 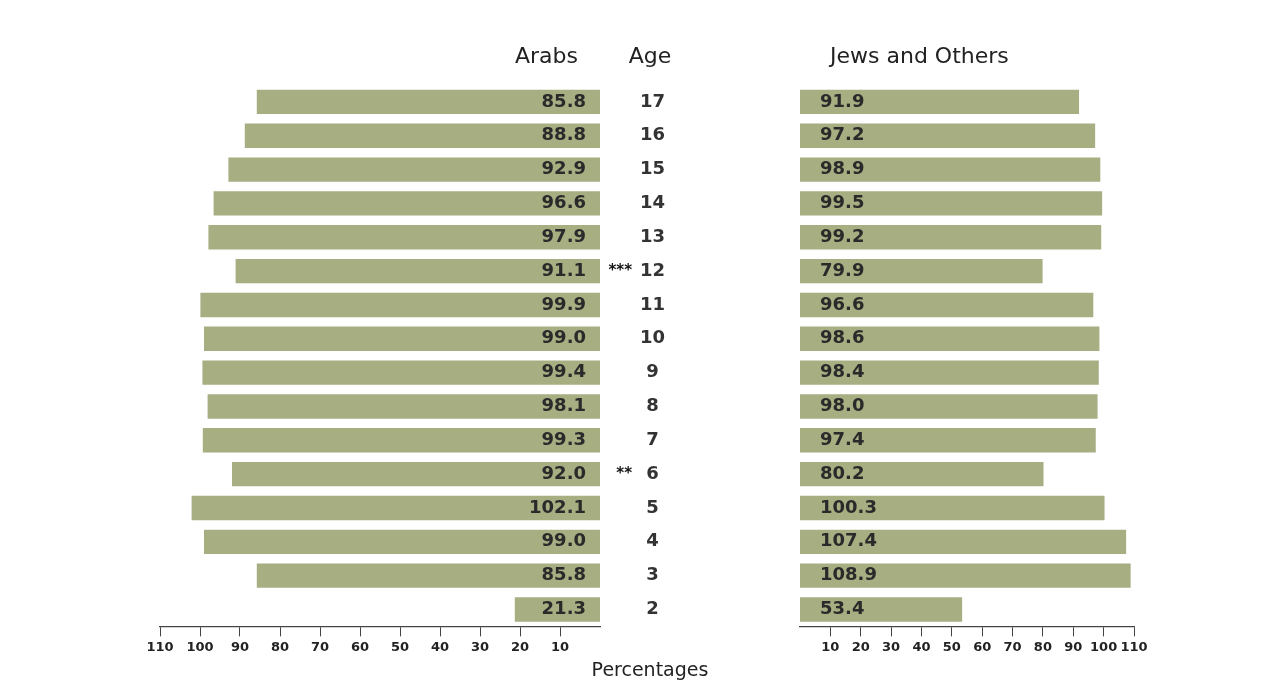 I want to click on text: 98.0, so click(x=842, y=405).